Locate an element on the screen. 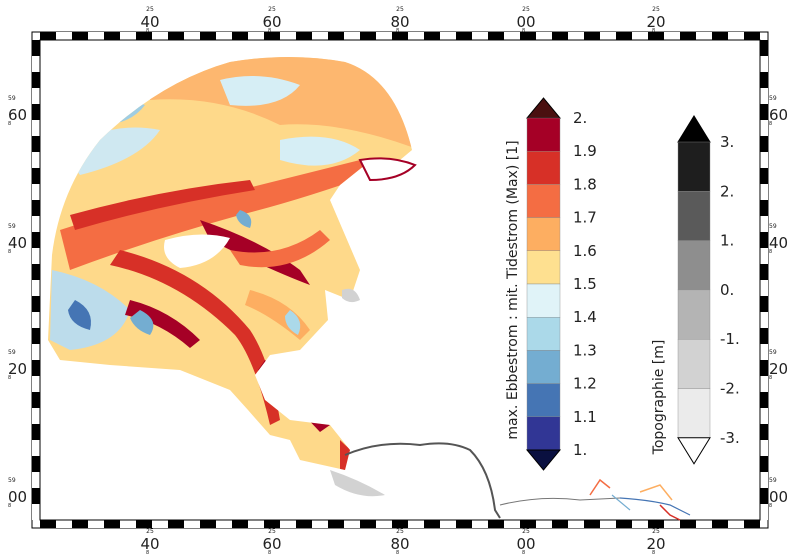 The height and width of the screenshot is (560, 800). colorbar-tick-label: 1.3 is located at coordinates (585, 350).